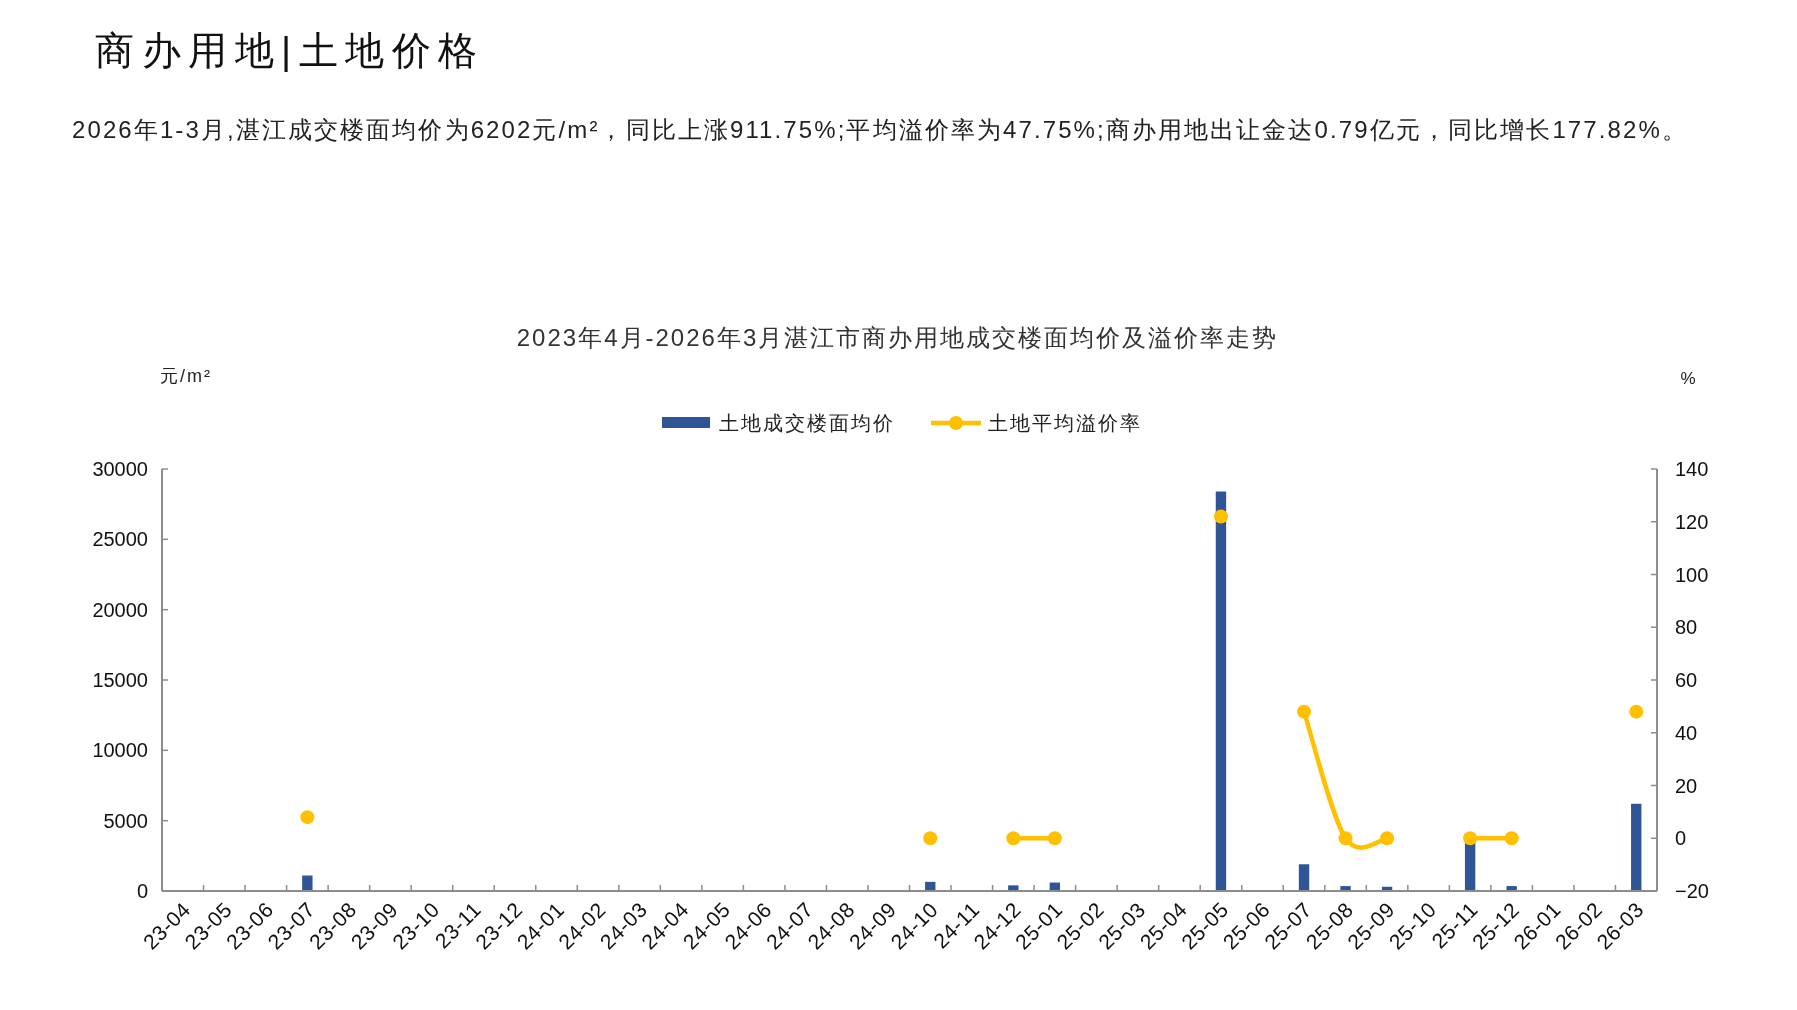 The height and width of the screenshot is (1010, 1797). Describe the element at coordinates (1686, 732) in the screenshot. I see `y2-tick-label: 40` at that location.